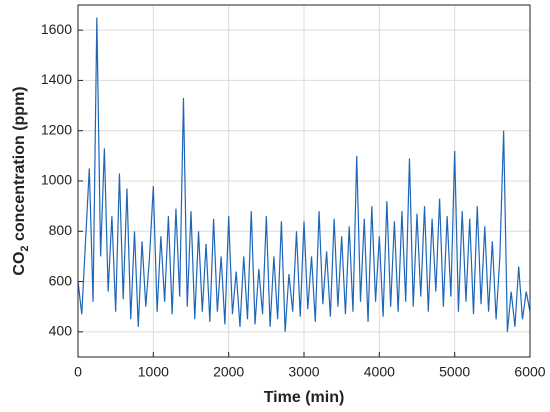 This screenshot has height=412, width=550. I want to click on y-tick-label: 400, so click(61, 331).